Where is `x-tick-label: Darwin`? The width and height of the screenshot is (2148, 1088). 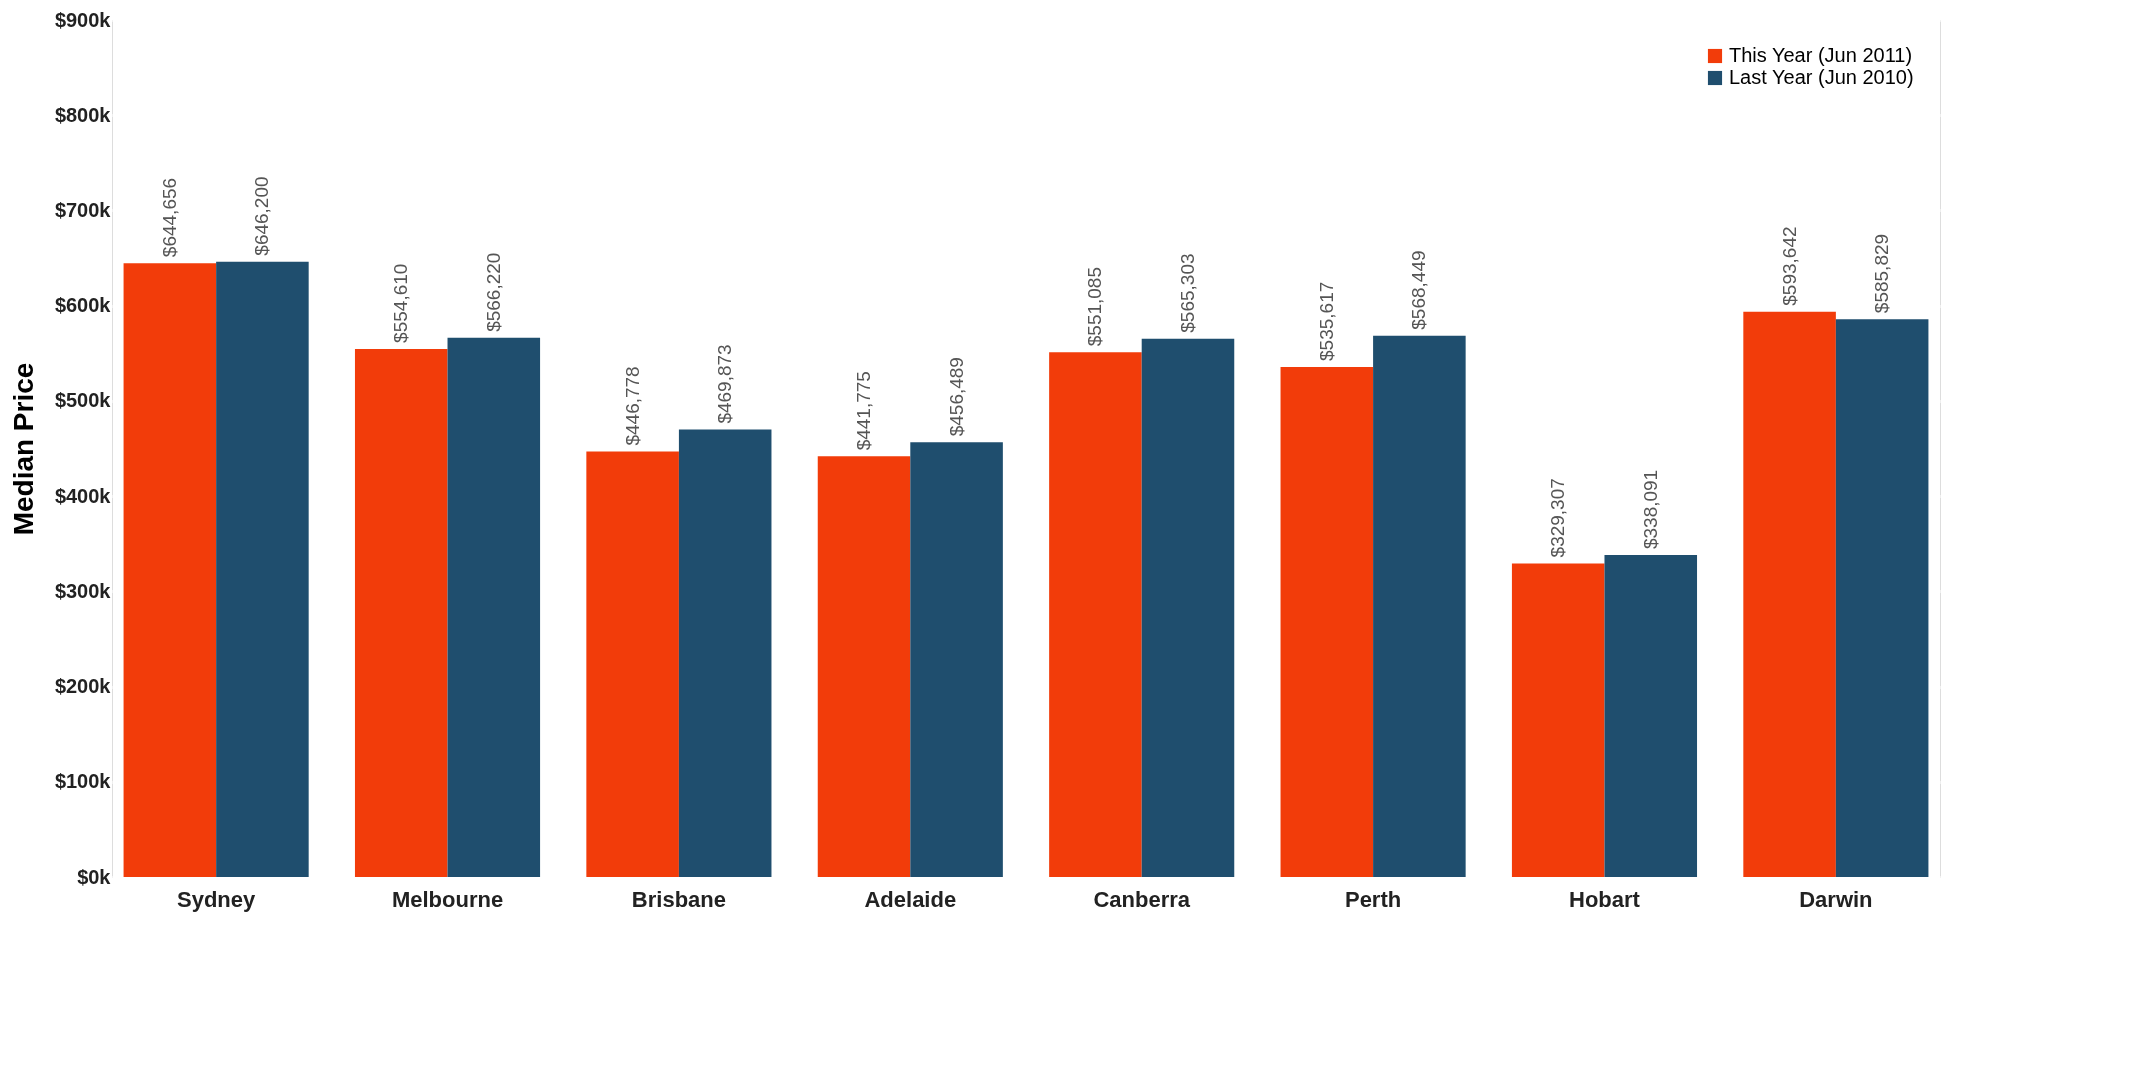
x-tick-label: Darwin is located at coordinates (1836, 899).